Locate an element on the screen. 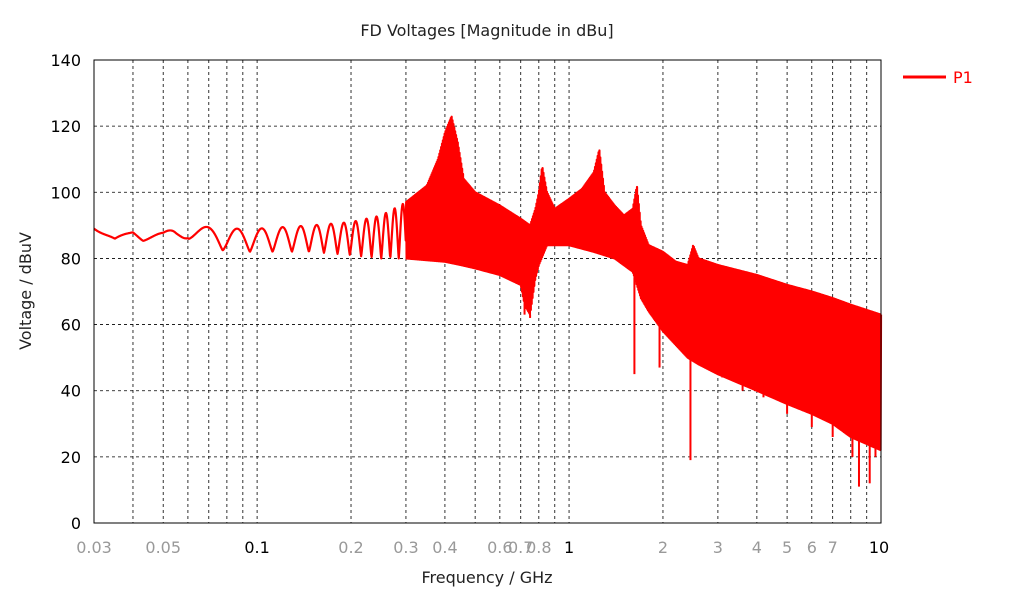  x-tick-label: 4 is located at coordinates (757, 547).